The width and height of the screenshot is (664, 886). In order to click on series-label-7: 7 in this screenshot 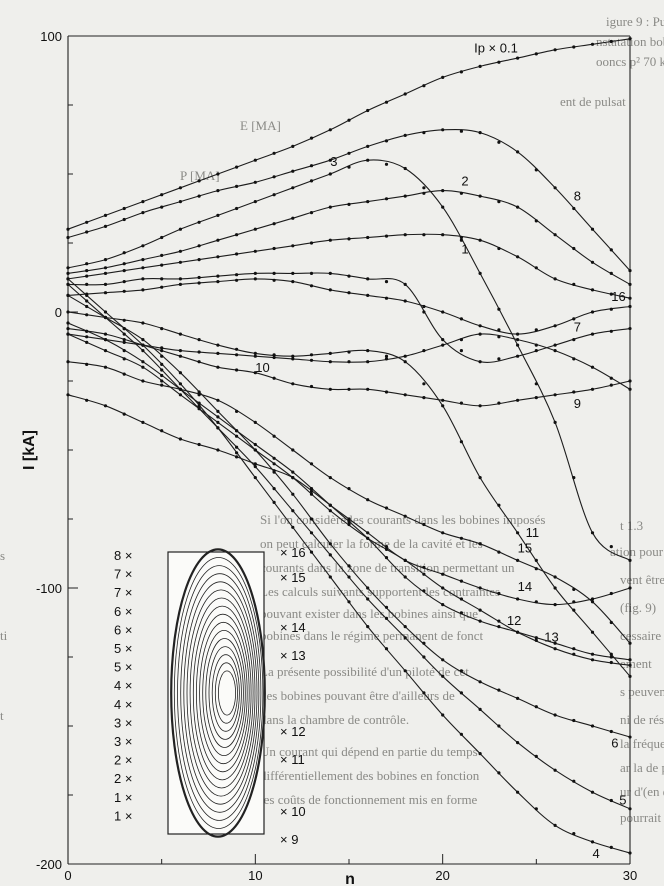, I will do `click(577, 327)`.